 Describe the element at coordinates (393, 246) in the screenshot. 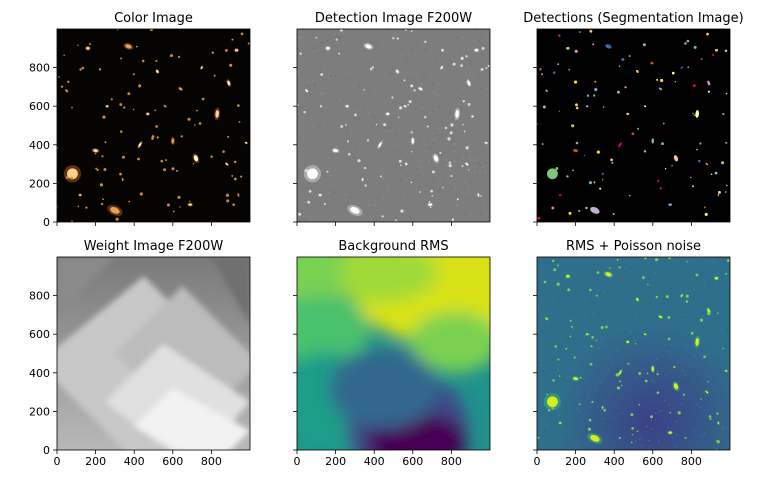

I see `panel-title: Background RMS` at that location.